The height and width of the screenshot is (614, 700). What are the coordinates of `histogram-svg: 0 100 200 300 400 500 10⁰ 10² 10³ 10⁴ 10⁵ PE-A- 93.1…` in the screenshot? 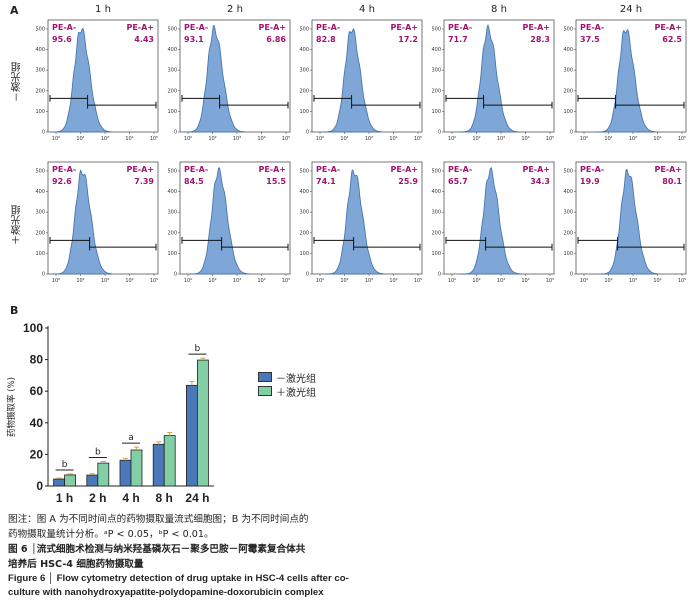 It's located at (229, 80).